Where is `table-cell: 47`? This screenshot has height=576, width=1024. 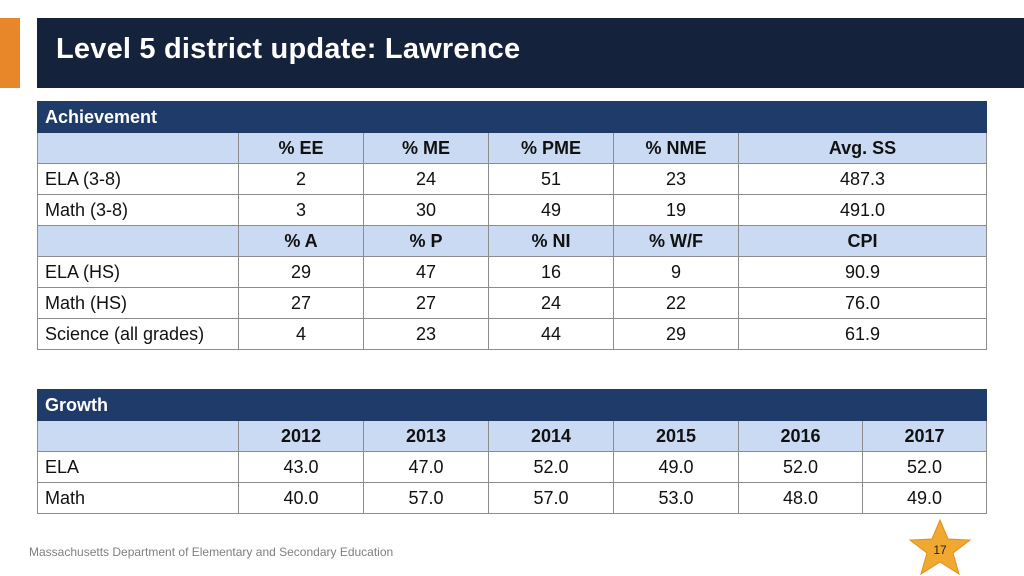
table-cell: 47 is located at coordinates (426, 272).